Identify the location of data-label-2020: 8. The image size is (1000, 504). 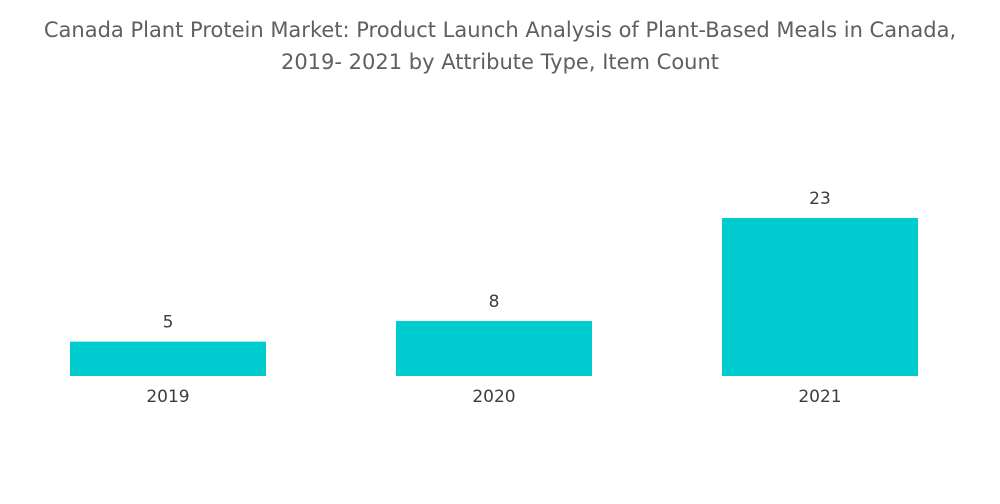
(494, 302).